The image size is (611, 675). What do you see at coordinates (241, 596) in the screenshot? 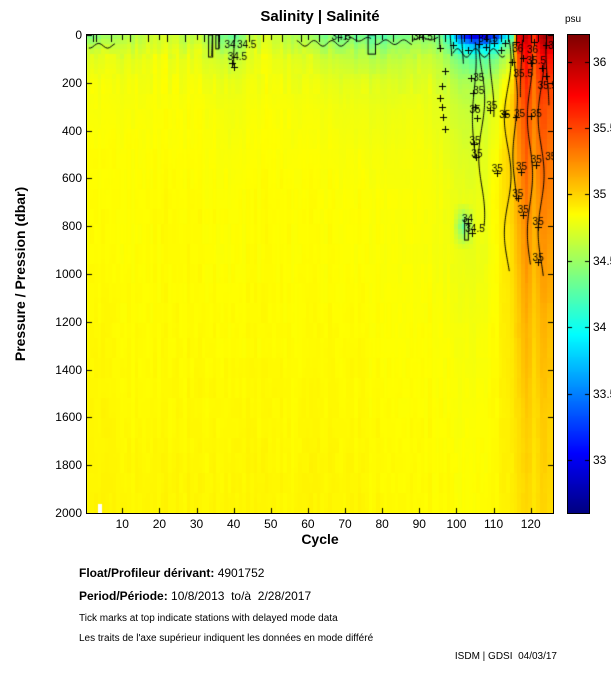
I see `period-value: 10/8/2013 to/à 2/28/2017` at bounding box center [241, 596].